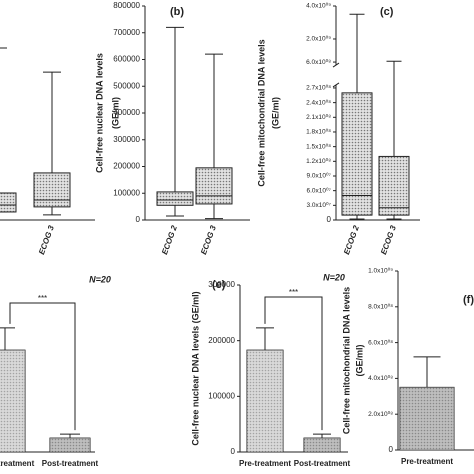 This screenshot has height=474, width=474. What do you see at coordinates (17, 463) in the screenshot?
I see `x-tick-label: treatment` at bounding box center [17, 463].